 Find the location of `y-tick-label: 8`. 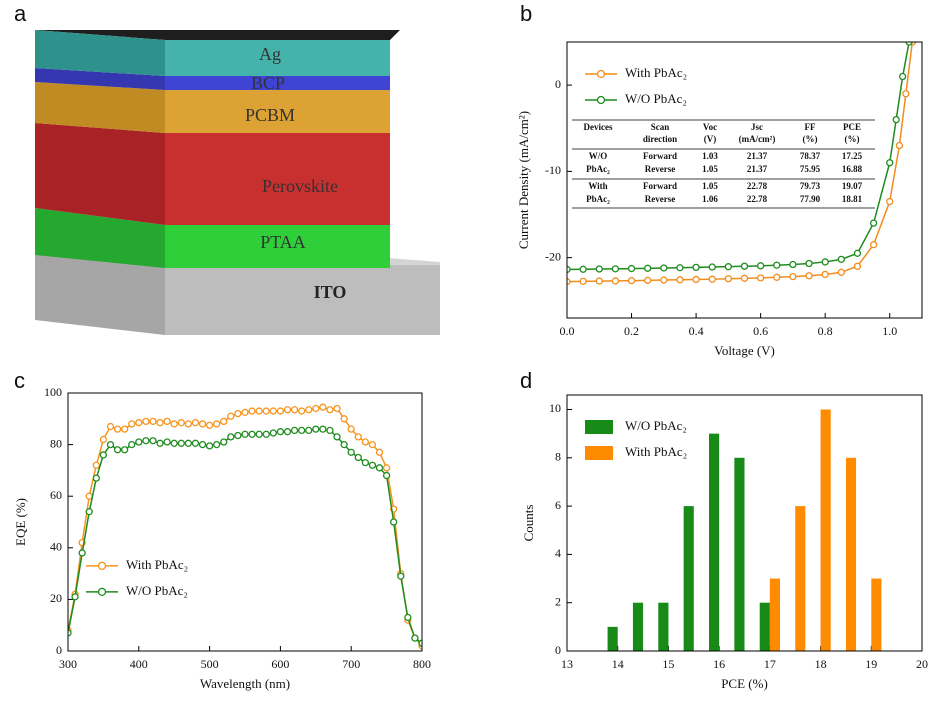

y-tick-label: 8 is located at coordinates (558, 457).